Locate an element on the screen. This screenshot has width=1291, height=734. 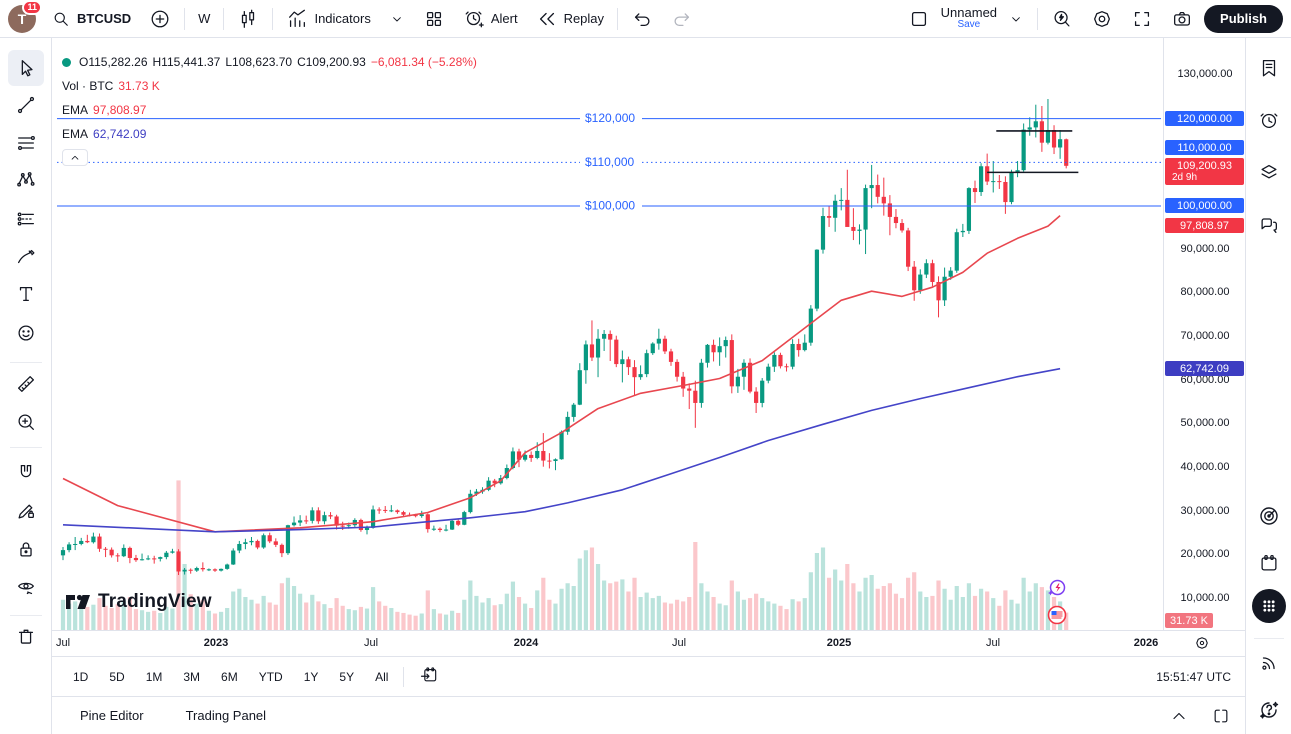
range-divider is located at coordinates (404, 676).